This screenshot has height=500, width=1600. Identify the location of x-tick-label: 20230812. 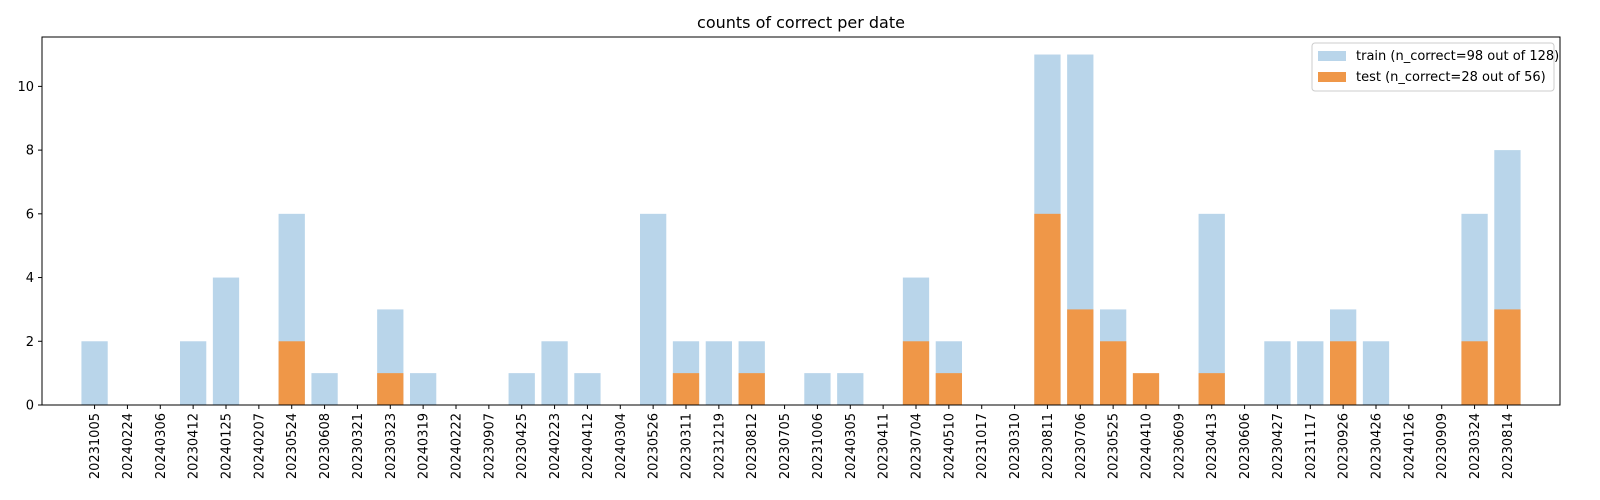
(752, 446).